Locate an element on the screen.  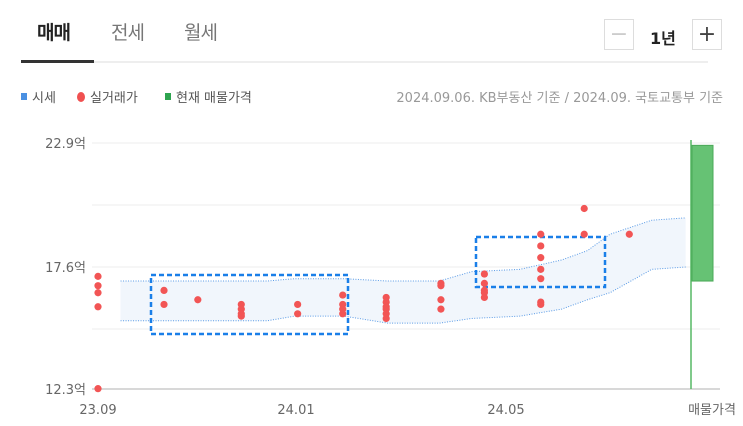
red-dot-icon is located at coordinates (81, 96).